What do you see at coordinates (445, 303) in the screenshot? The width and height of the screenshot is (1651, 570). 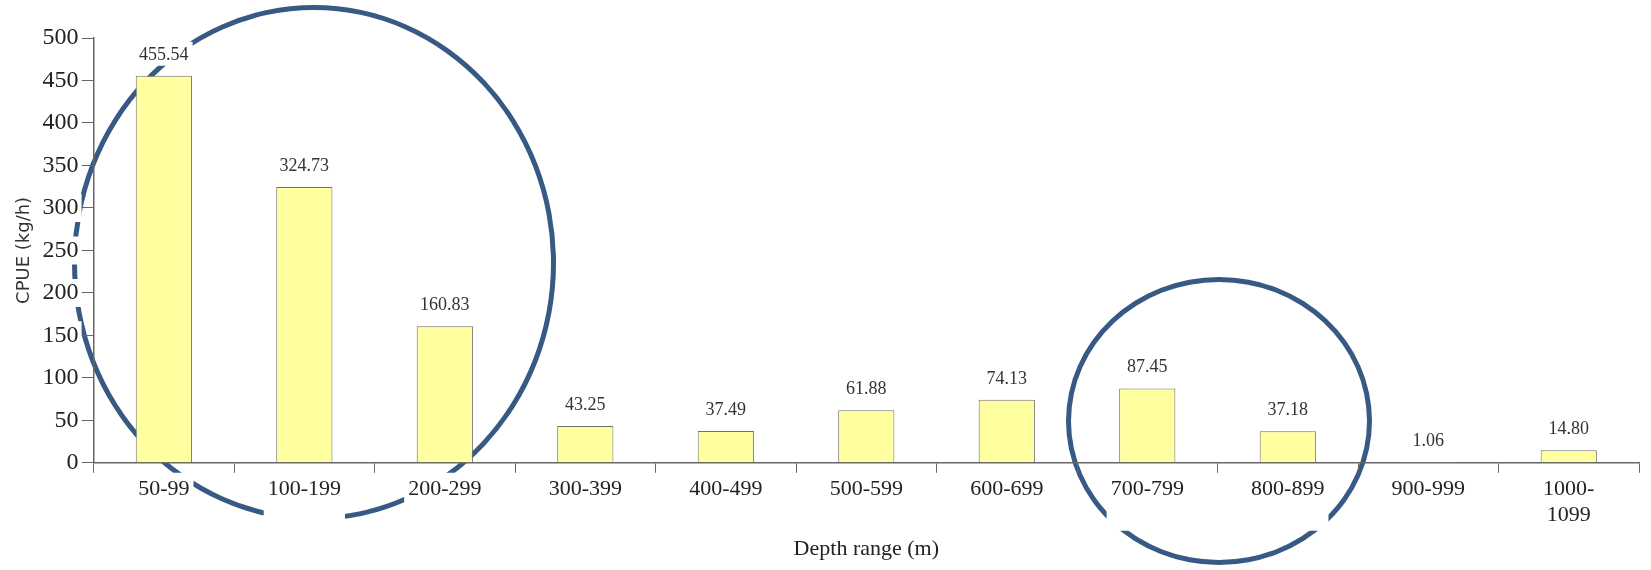 I see `data-label: 160.83` at bounding box center [445, 303].